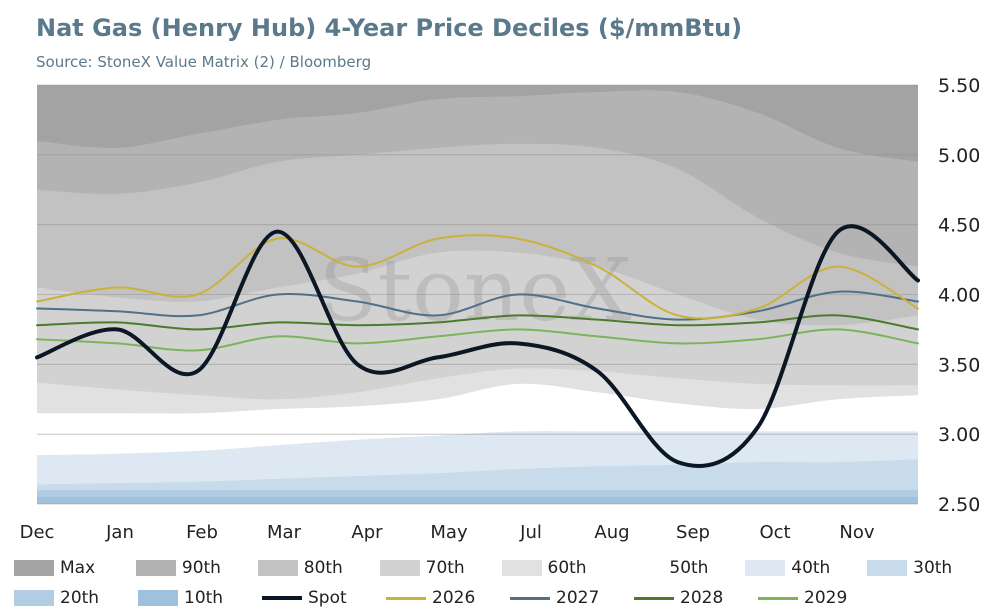  I want to click on legend-item-2028: 2028, so click(696, 598).